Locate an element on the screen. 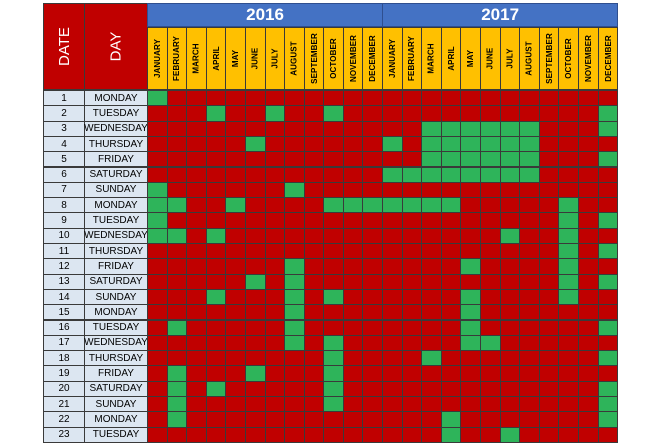 This screenshot has height=443, width=660. month-label: APRIL is located at coordinates (216, 58).